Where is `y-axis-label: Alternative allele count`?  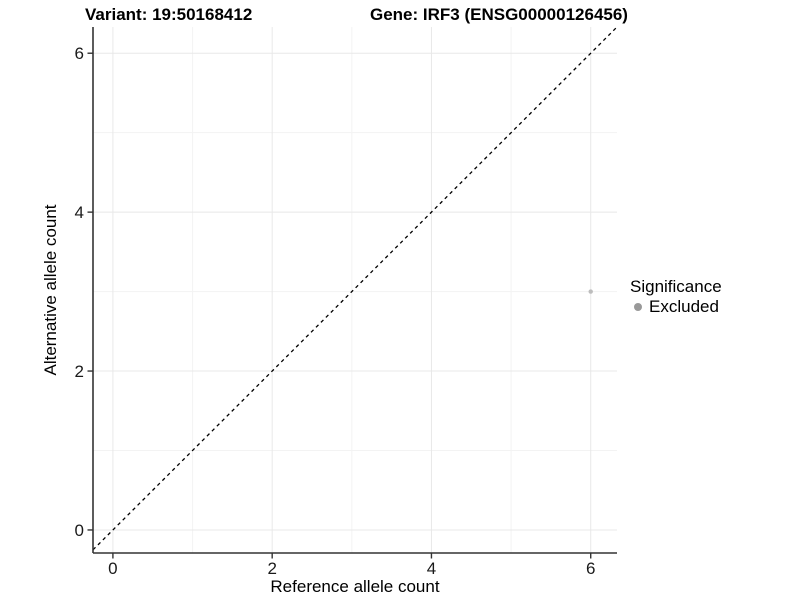
y-axis-label: Alternative allele count is located at coordinates (50, 290).